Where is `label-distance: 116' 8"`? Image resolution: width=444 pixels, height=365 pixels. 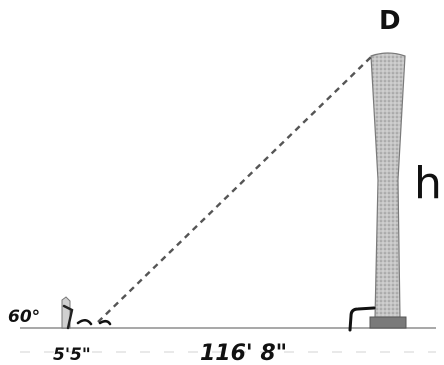
label-distance: 116' 8" is located at coordinates (243, 353).